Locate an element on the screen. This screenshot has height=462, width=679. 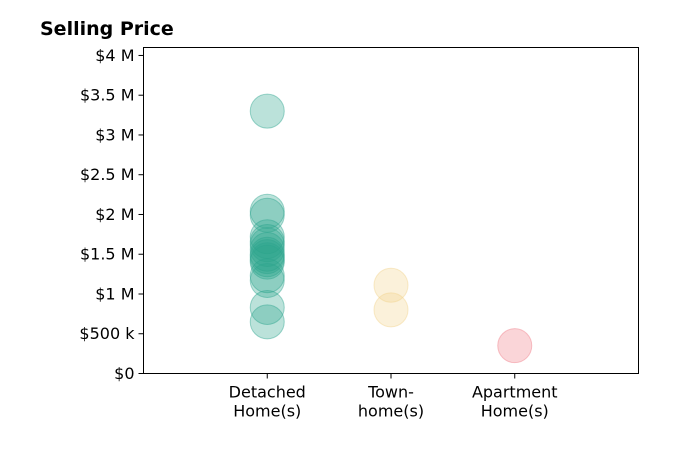
y-tick-label: $4 M is located at coordinates (114, 55).